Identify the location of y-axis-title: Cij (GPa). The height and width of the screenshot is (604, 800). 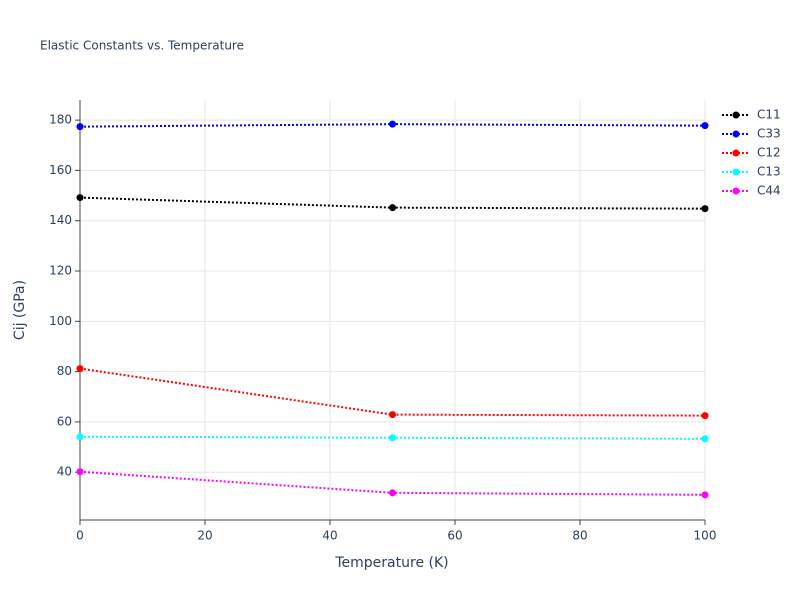
(20, 310).